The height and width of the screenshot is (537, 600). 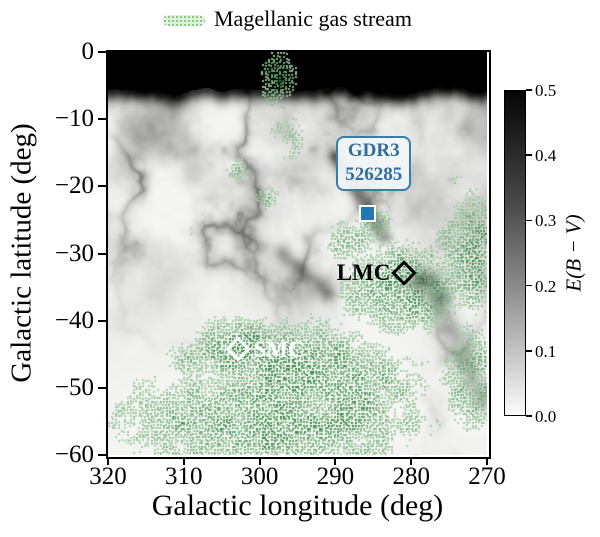 I want to click on x-tick-label-280: 280, so click(x=411, y=476).